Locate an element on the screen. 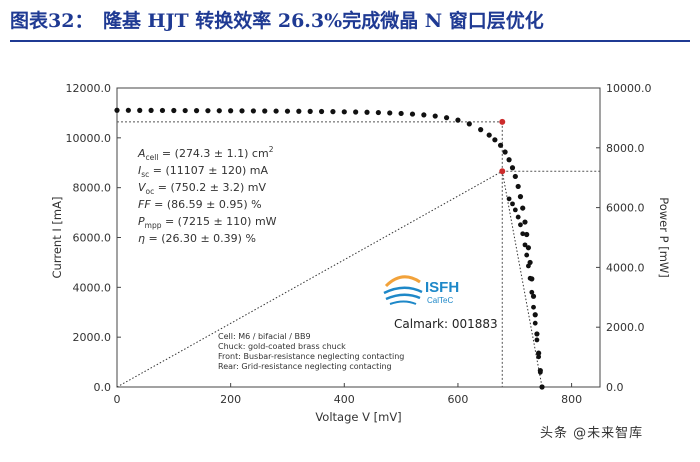 This screenshot has height=462, width=700. x-tick-label: 600 is located at coordinates (457, 399).